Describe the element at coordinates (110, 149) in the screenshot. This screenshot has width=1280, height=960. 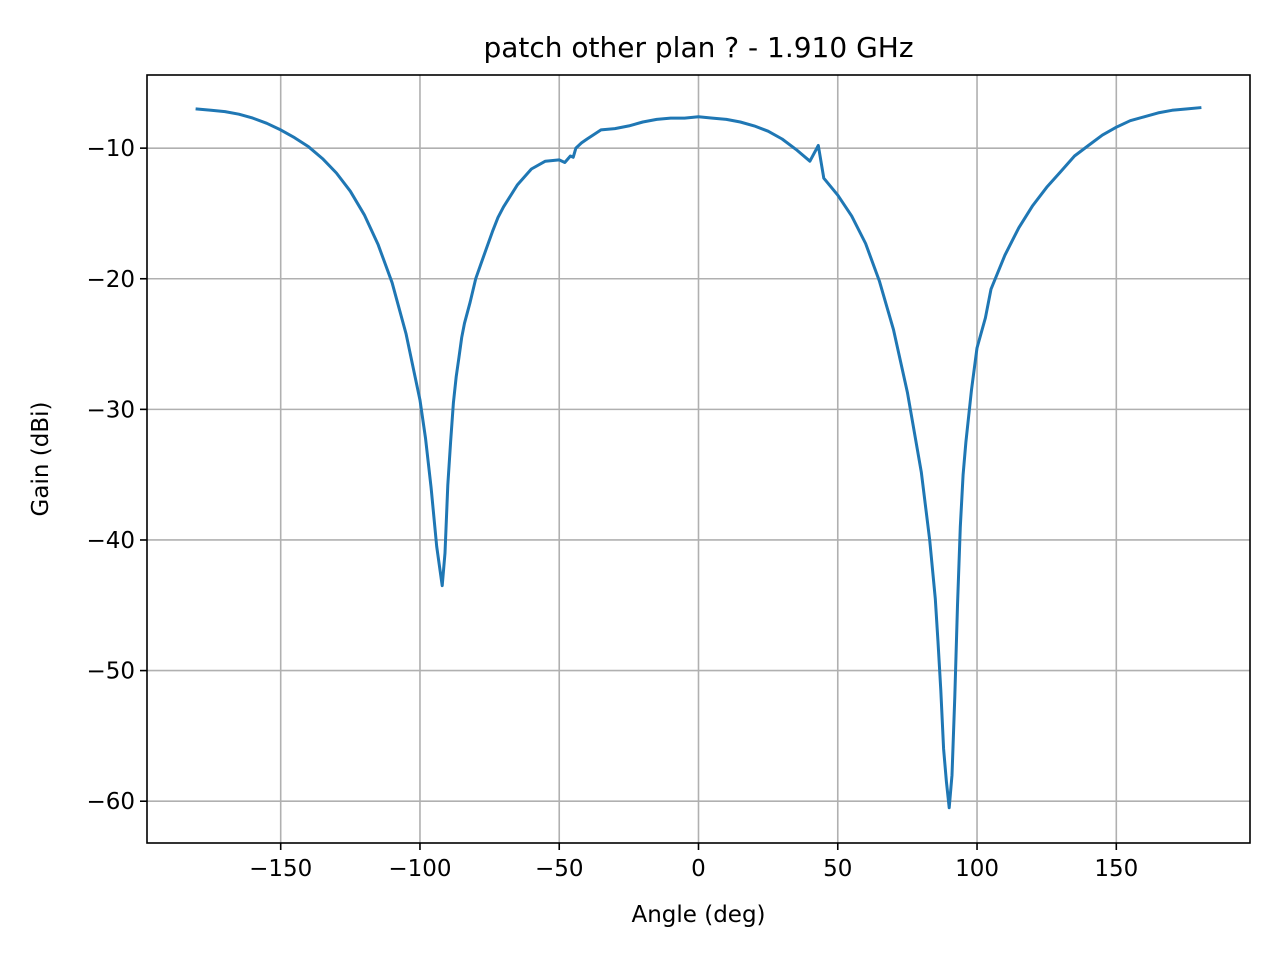
I see `y-tick-label: −10` at that location.